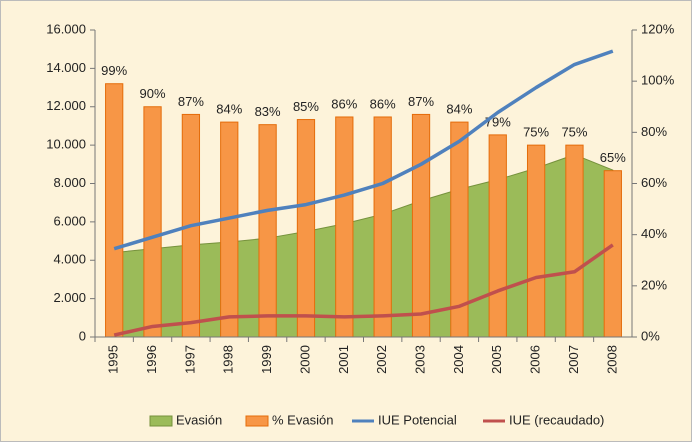  Describe the element at coordinates (302, 419) in the screenshot. I see `legend-label: % Evasión` at that location.